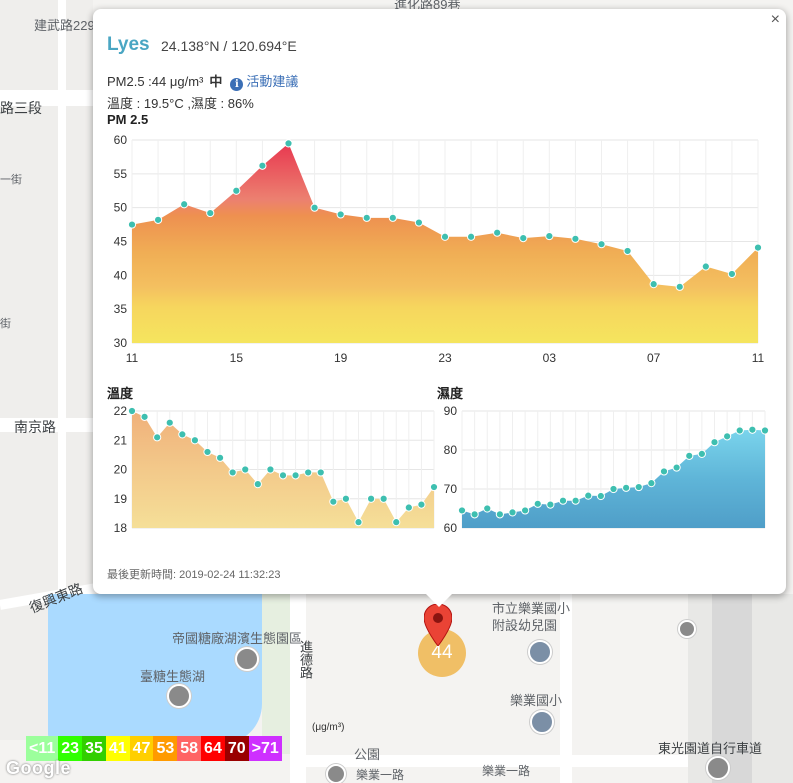 The image size is (793, 783). Describe the element at coordinates (165, 748) in the screenshot. I see `legend-item: 53` at that location.